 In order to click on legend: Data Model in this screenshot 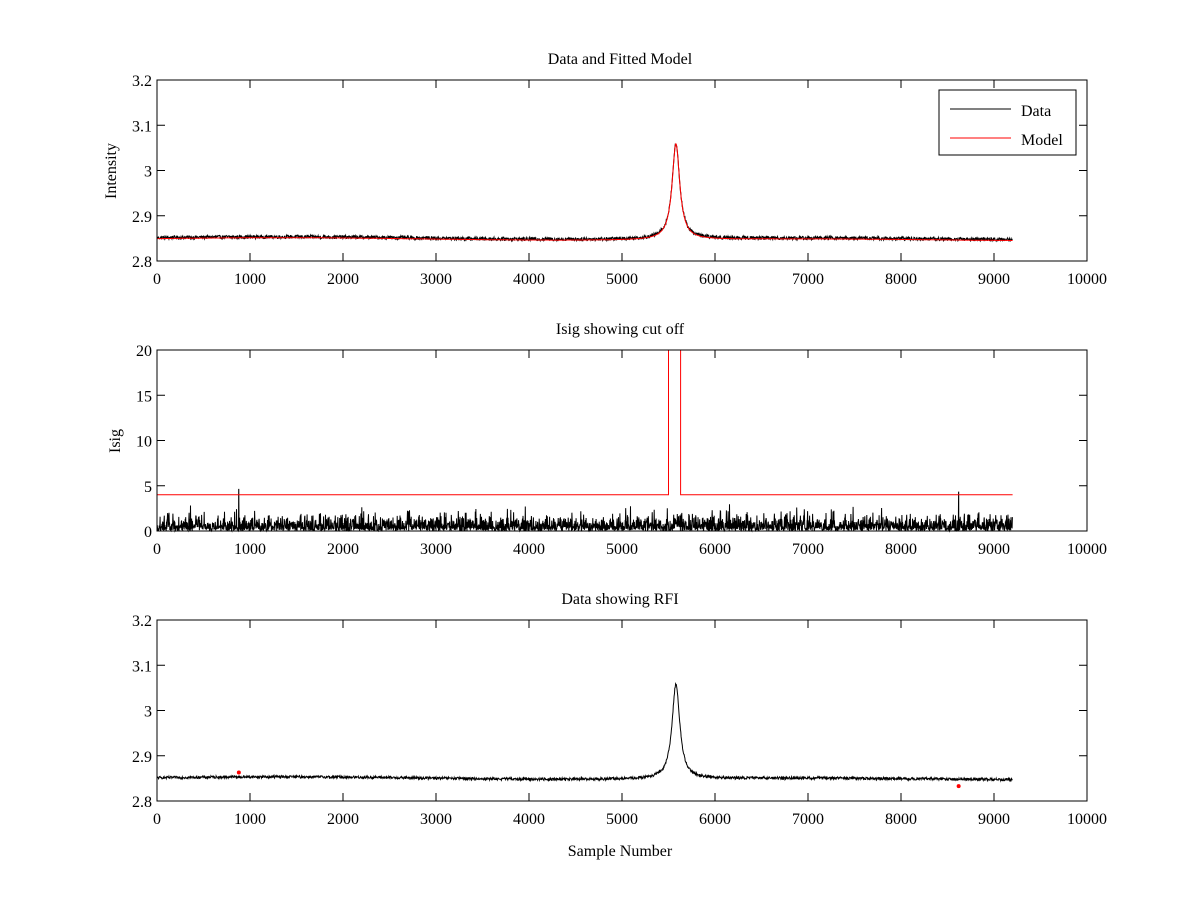, I will do `click(1007, 122)`.